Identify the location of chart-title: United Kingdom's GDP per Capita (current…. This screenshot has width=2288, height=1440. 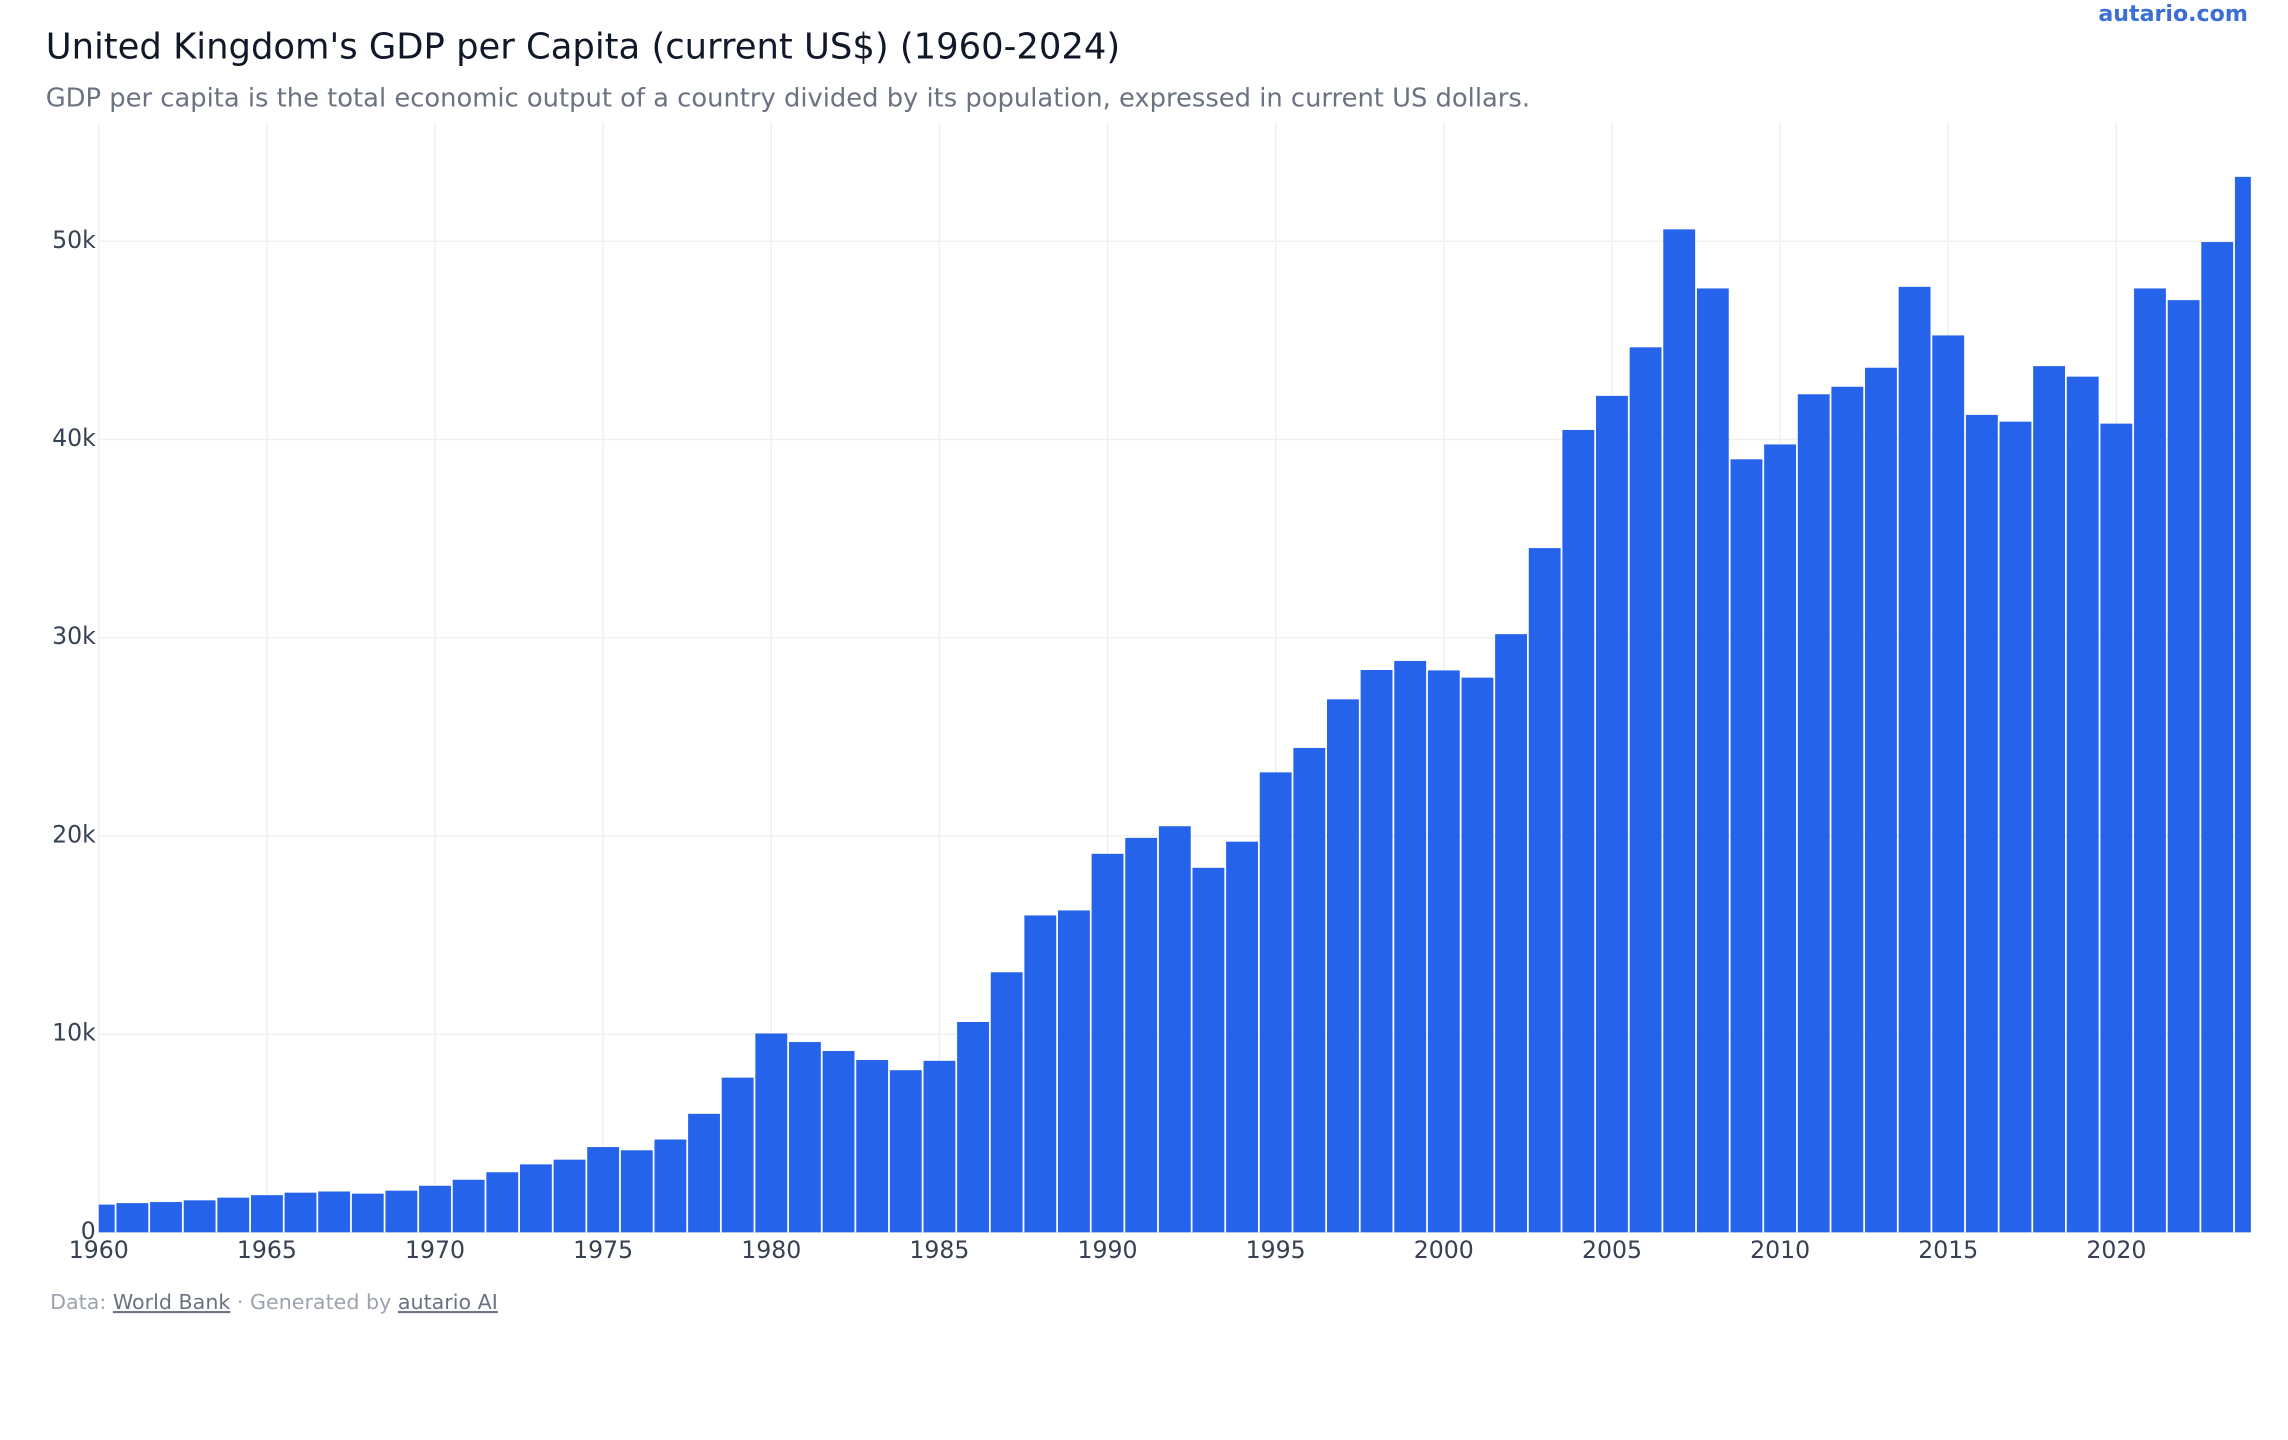
(583, 47).